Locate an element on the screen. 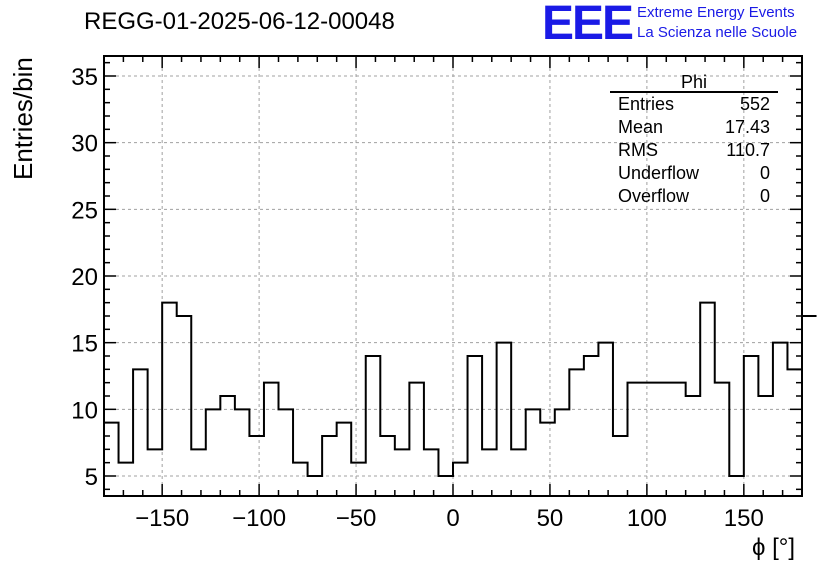 The width and height of the screenshot is (836, 572). x-tick-label: 100 is located at coordinates (647, 518).